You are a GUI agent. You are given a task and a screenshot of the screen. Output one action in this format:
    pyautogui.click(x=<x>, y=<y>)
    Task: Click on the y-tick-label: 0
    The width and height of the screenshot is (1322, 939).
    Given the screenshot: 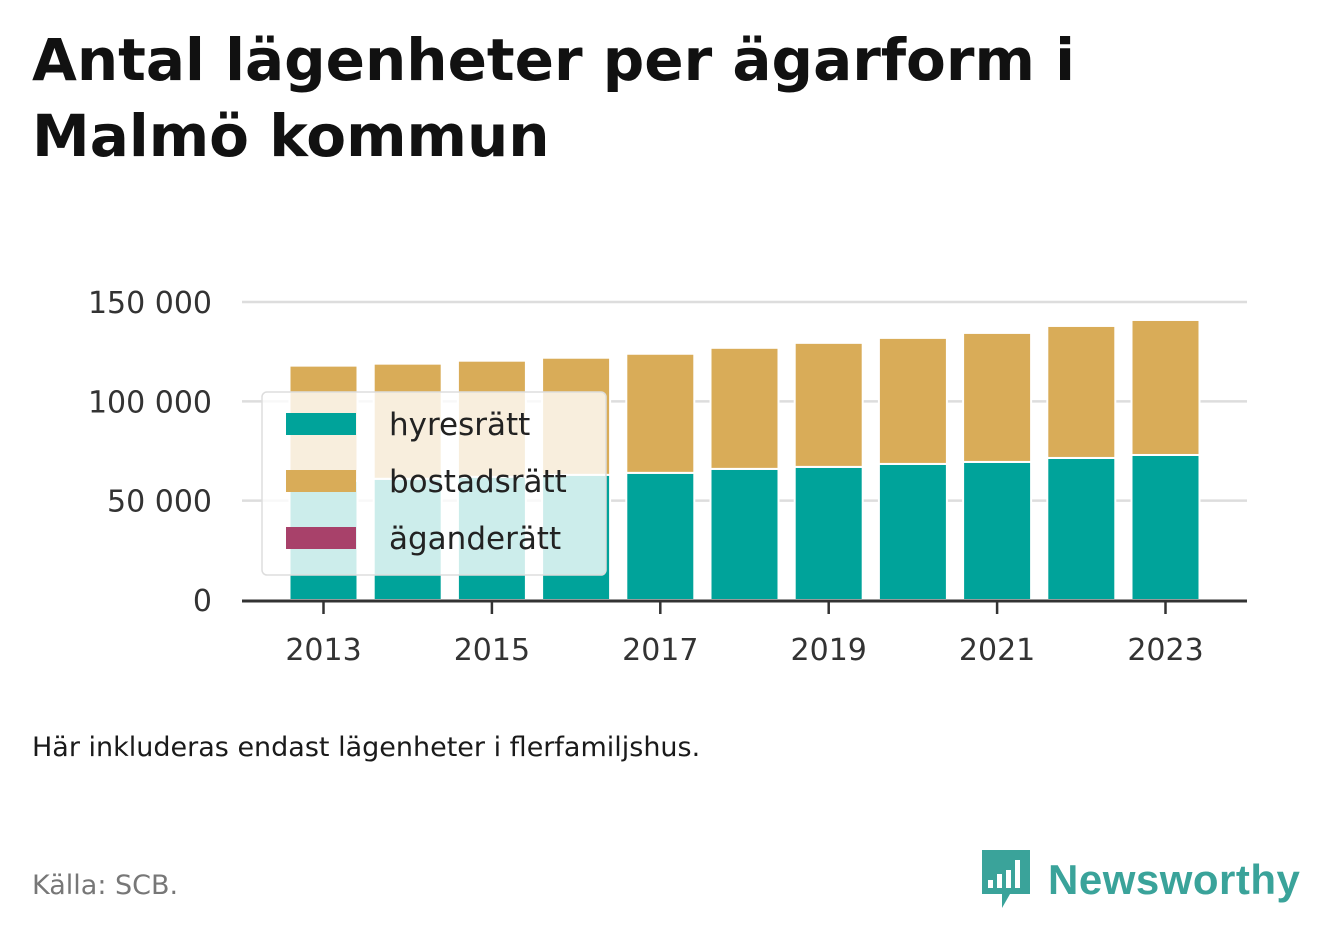 What is the action you would take?
    pyautogui.click(x=202, y=601)
    